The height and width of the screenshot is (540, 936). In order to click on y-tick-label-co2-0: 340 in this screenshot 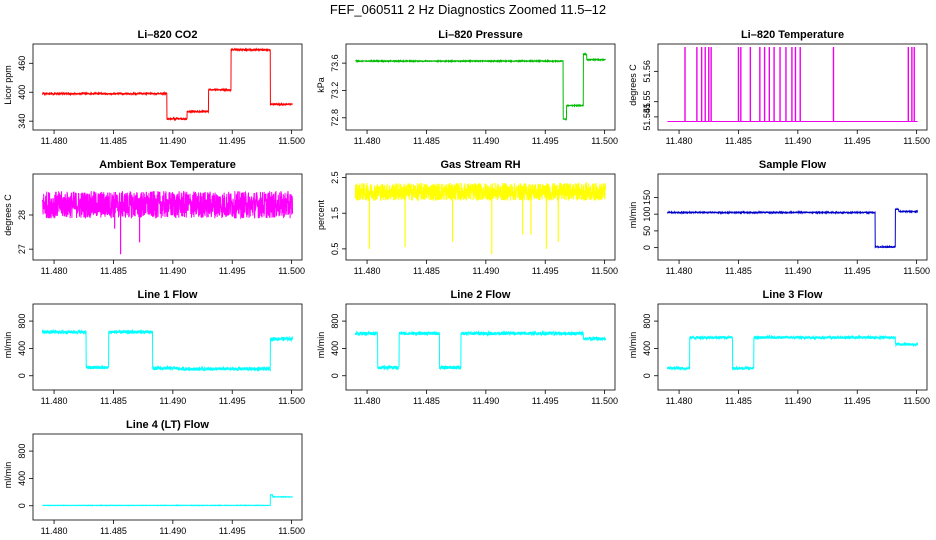, I will do `click(22, 121)`.